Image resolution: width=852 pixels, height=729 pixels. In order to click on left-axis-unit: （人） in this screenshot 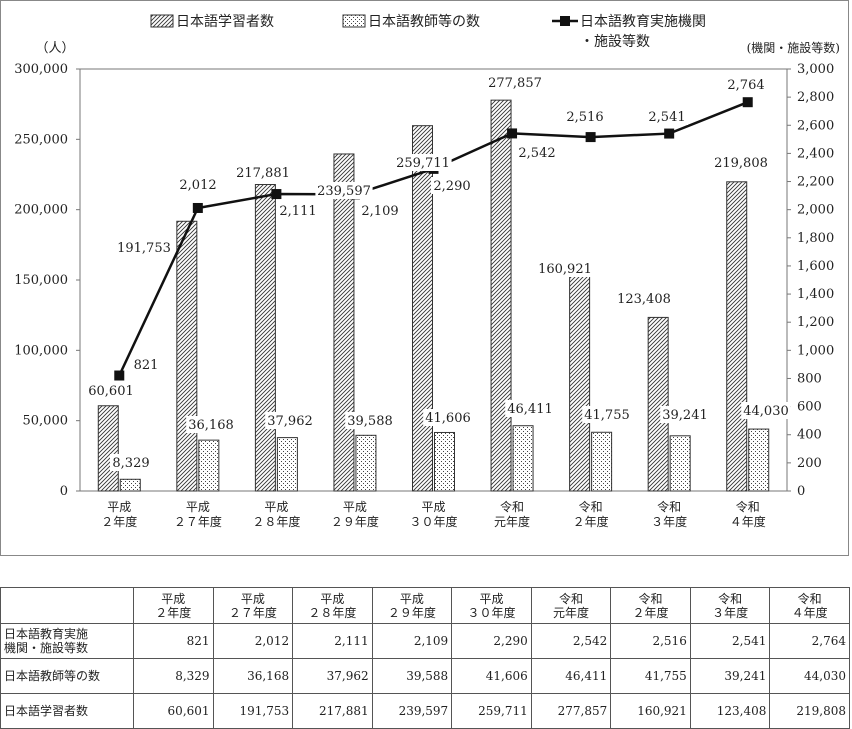, I will do `click(54, 48)`.